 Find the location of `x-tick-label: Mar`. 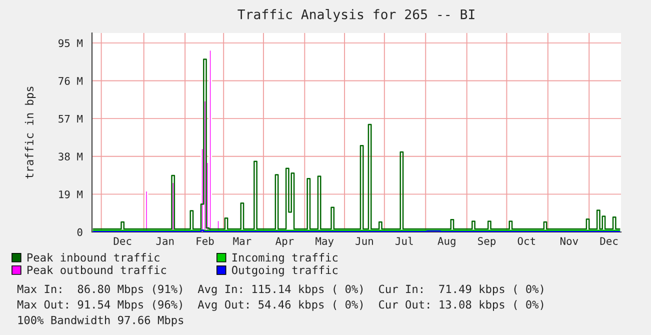

x-tick-label: Mar is located at coordinates (242, 241).